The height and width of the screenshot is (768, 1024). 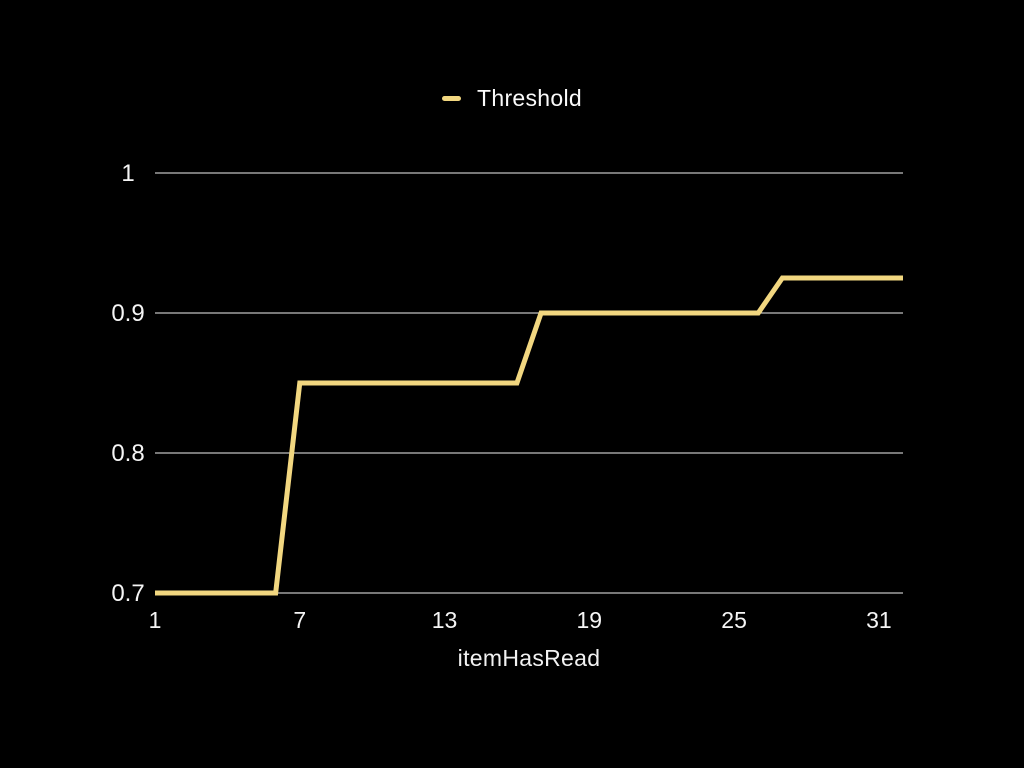 What do you see at coordinates (127, 593) in the screenshot?
I see `y-tick-label: 0.7` at bounding box center [127, 593].